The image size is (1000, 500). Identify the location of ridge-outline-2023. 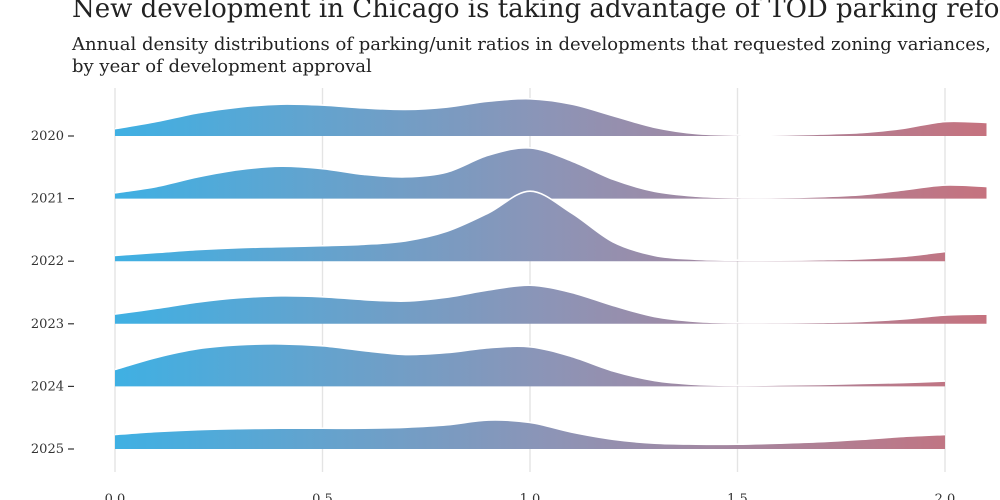
(550, 304).